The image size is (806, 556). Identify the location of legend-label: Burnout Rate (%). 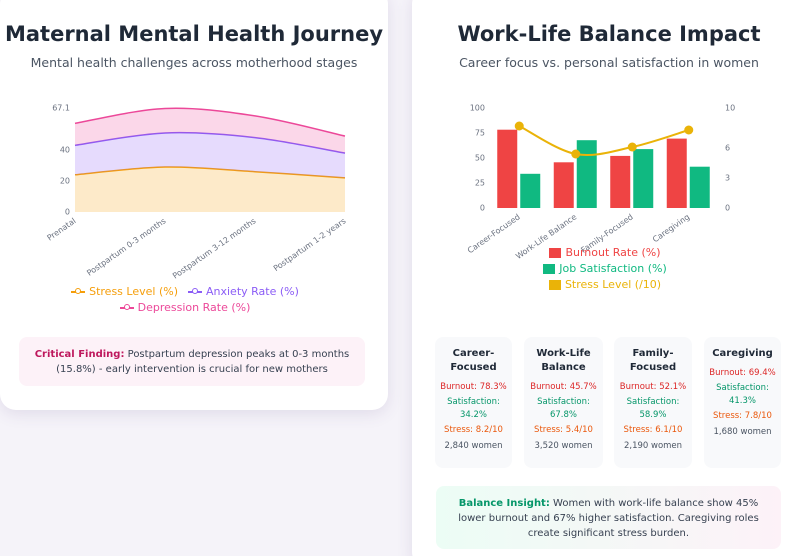
(613, 252).